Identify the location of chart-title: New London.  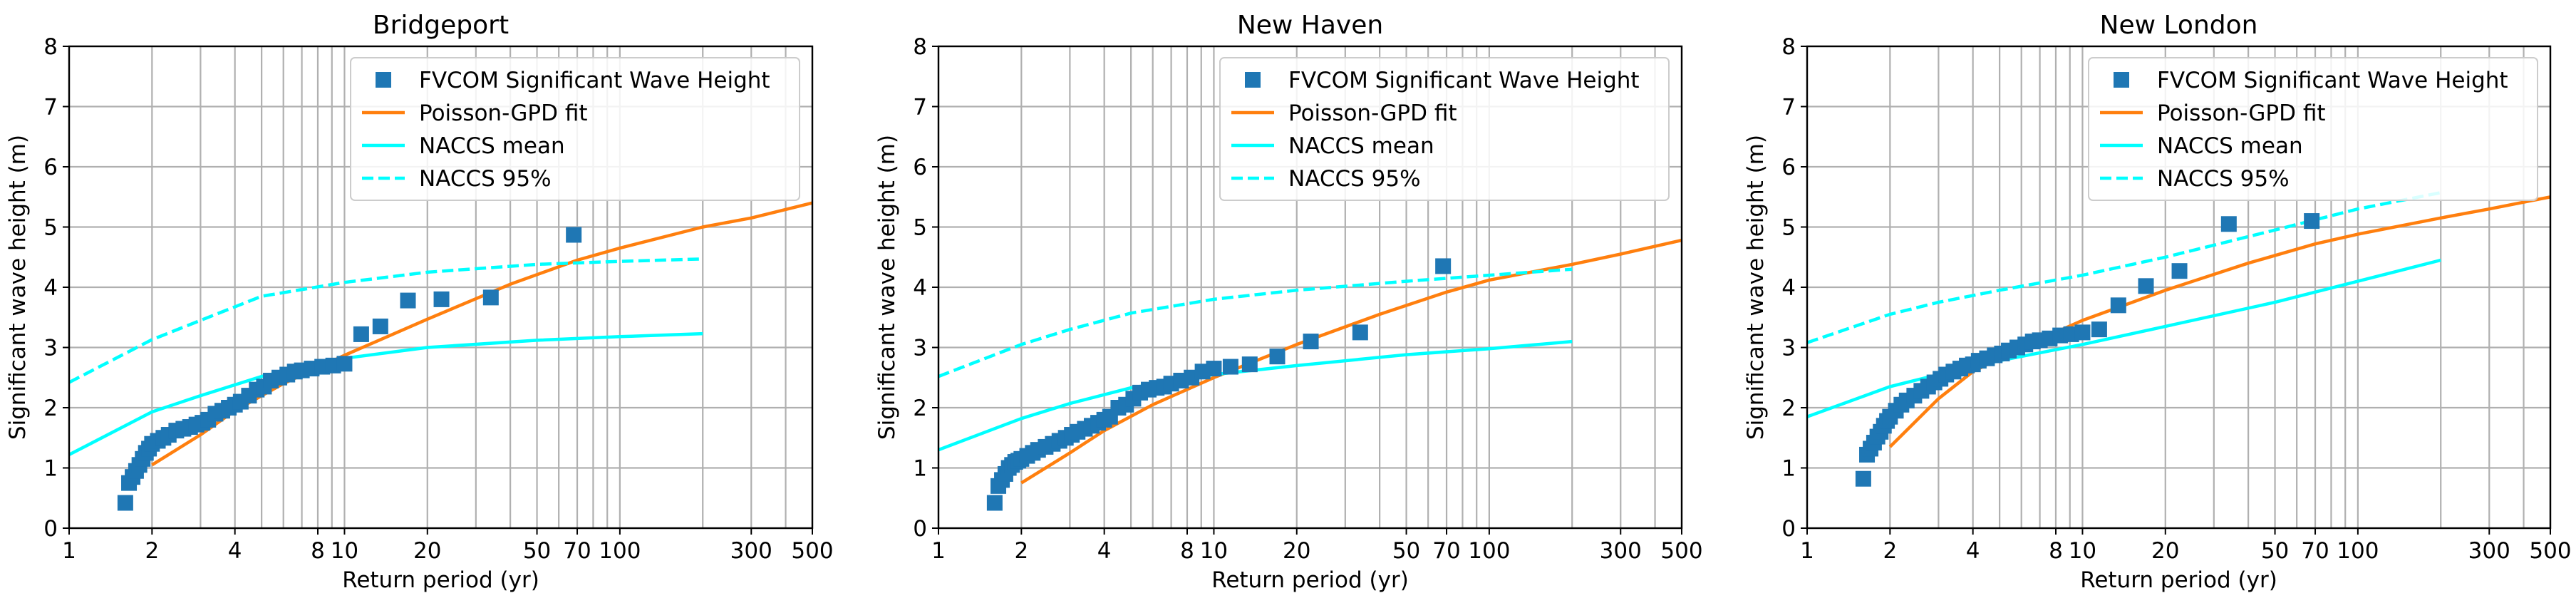
(2179, 25).